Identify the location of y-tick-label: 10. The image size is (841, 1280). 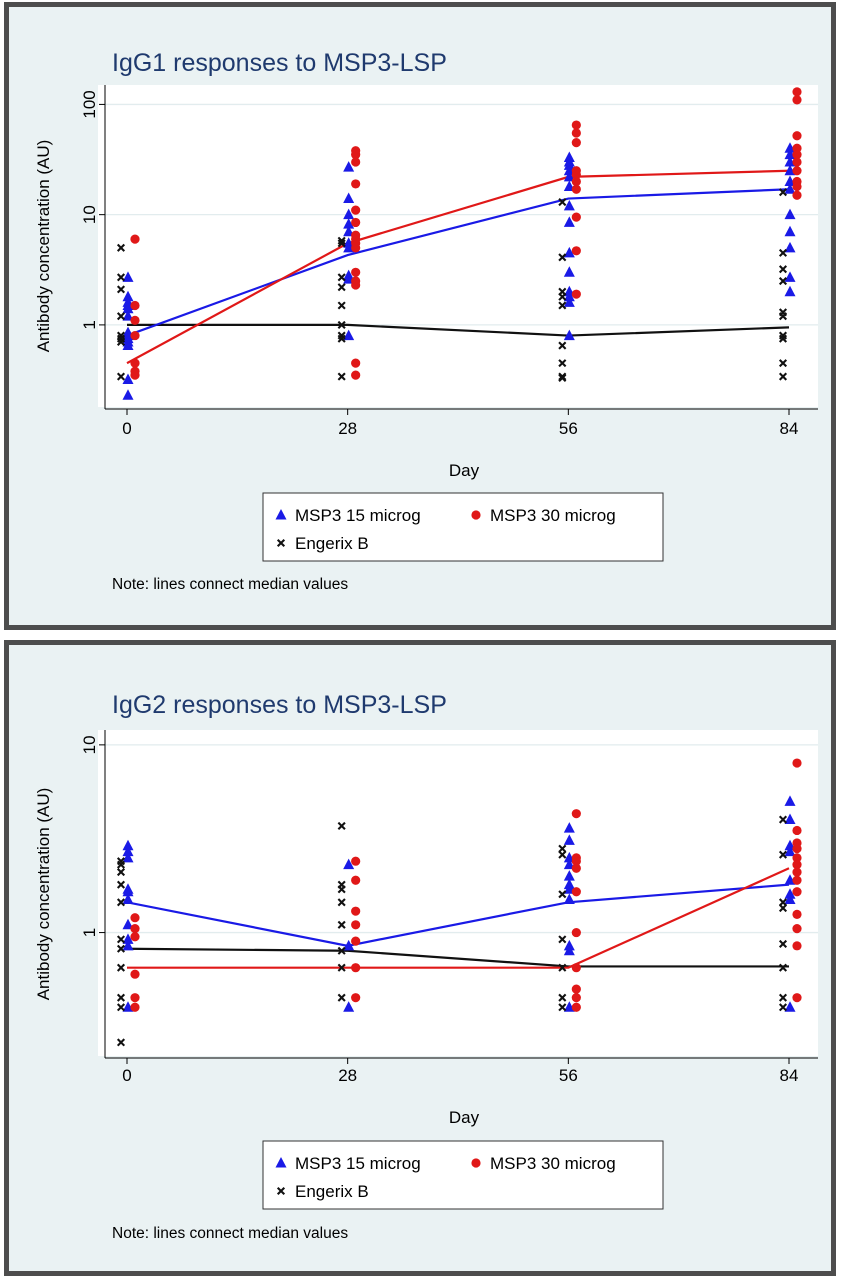
(89, 214).